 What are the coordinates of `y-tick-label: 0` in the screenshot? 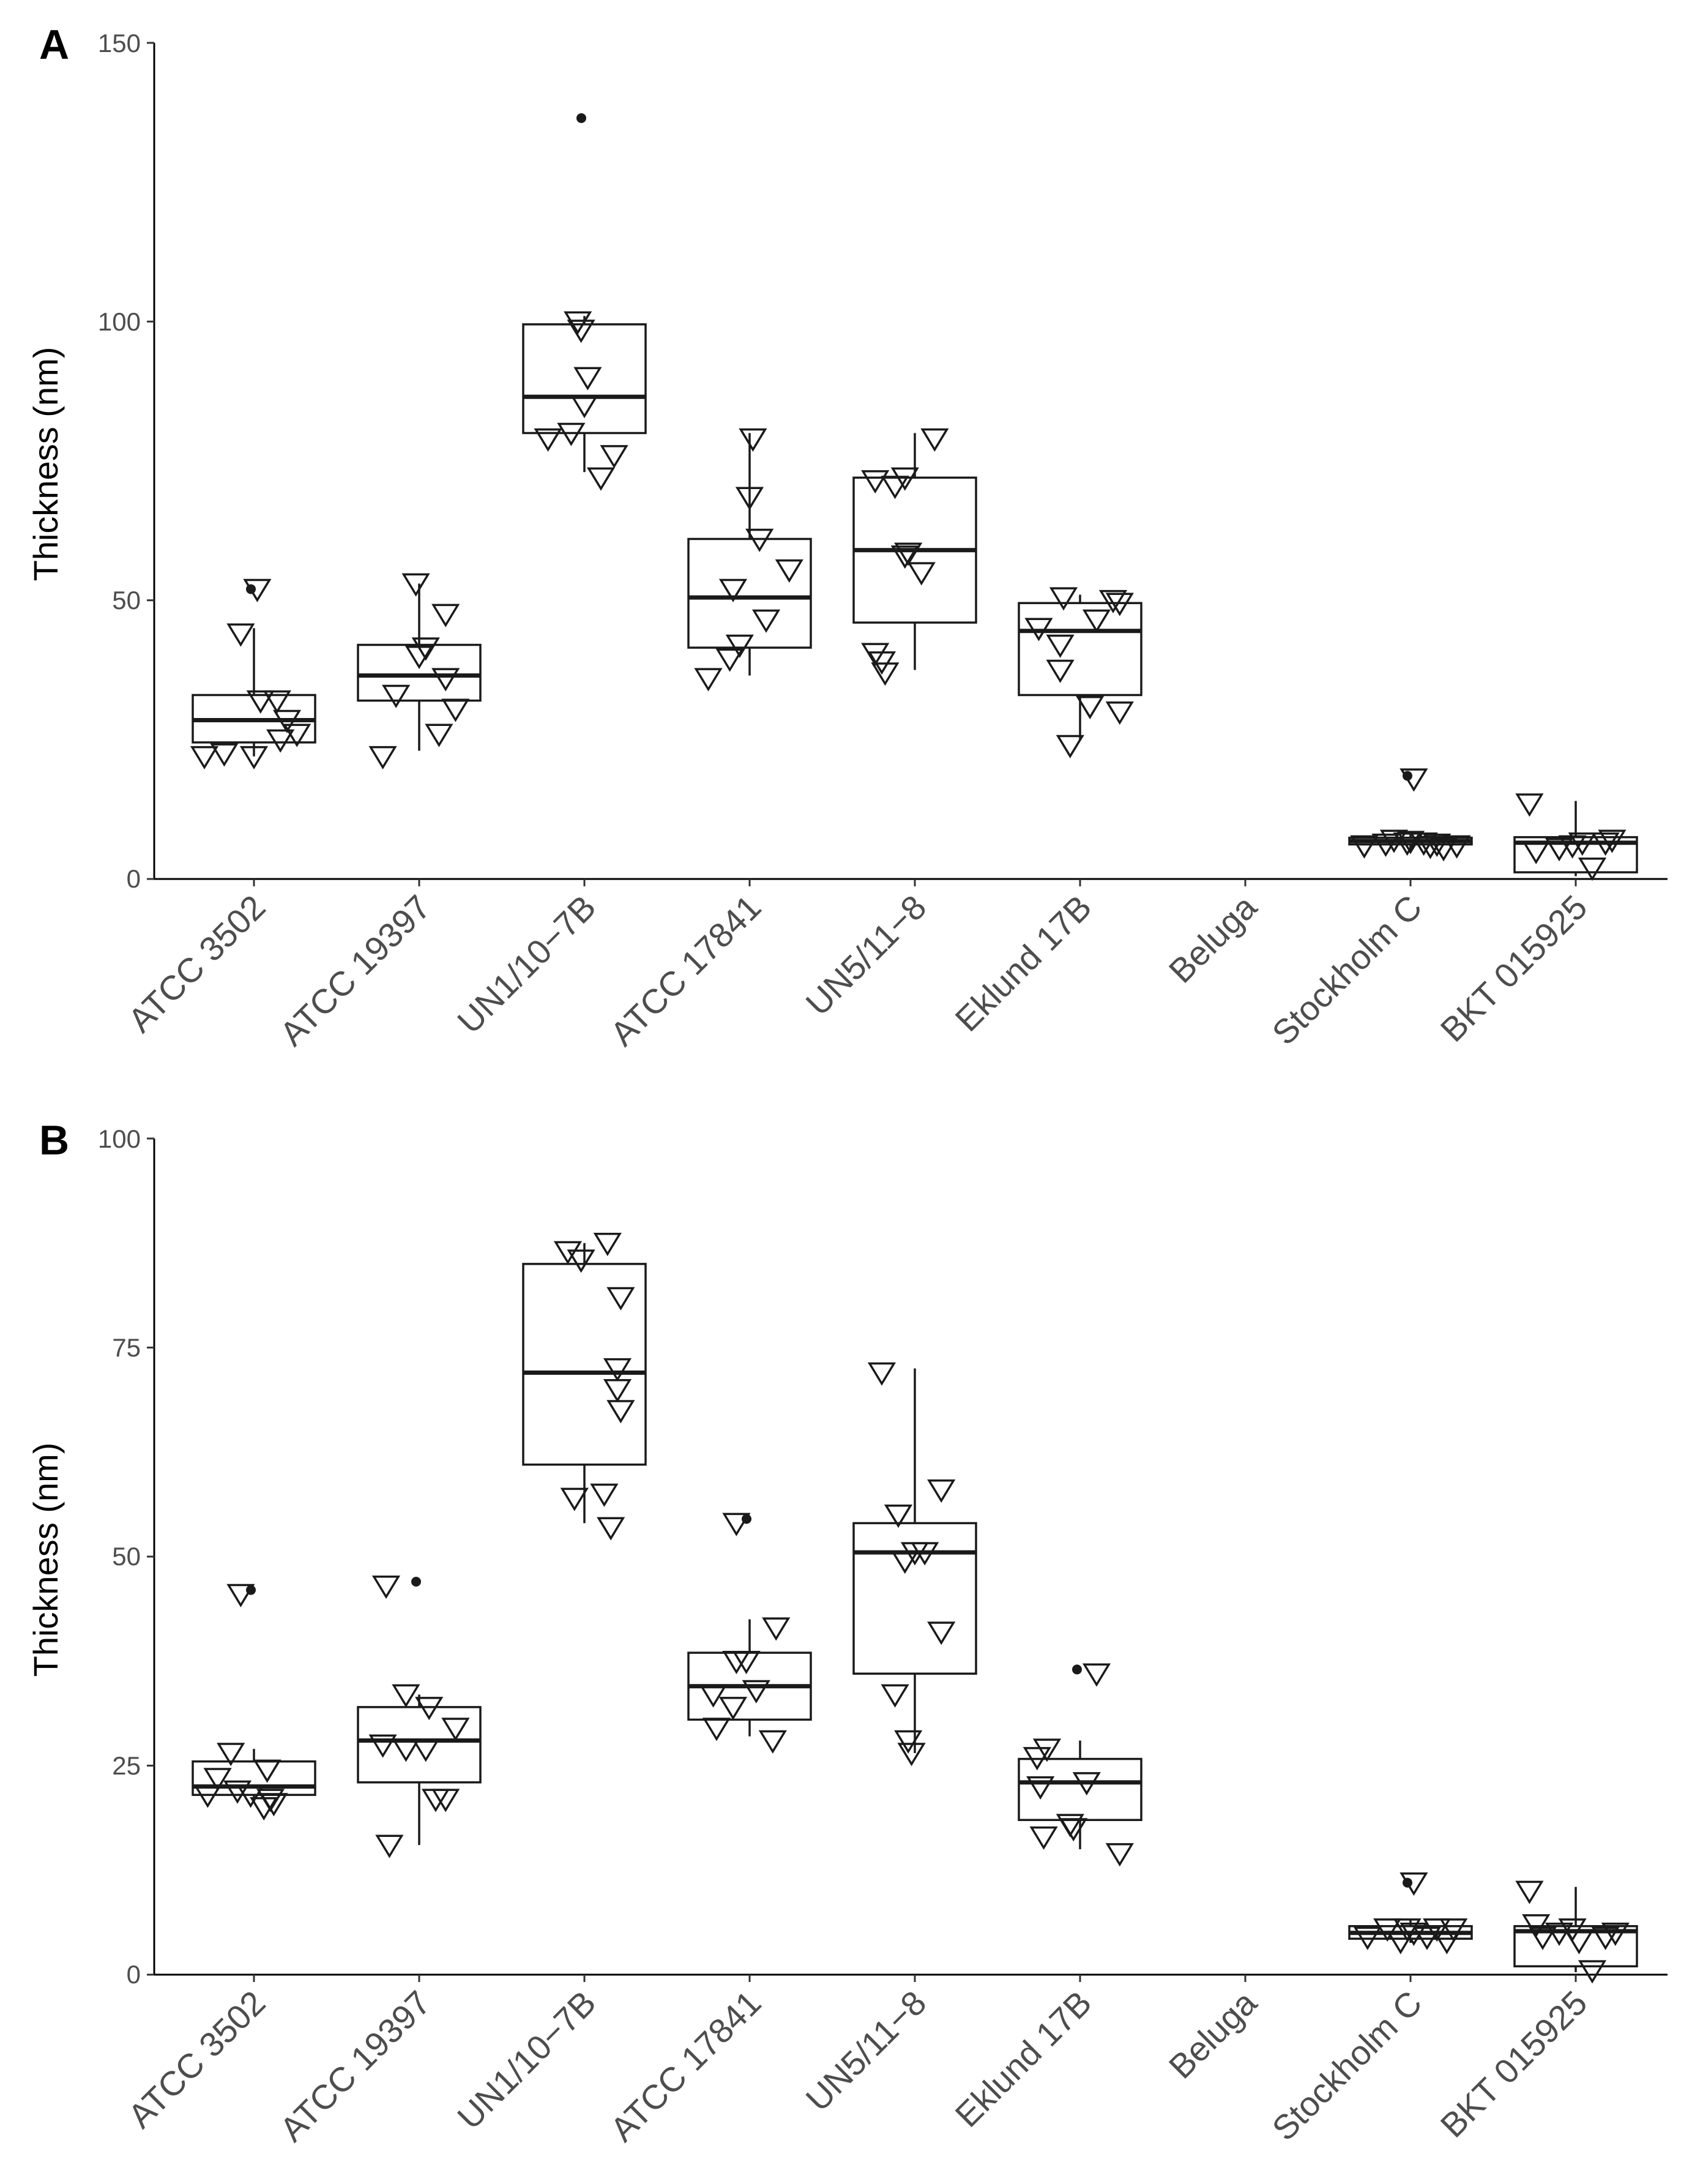 It's located at (134, 1974).